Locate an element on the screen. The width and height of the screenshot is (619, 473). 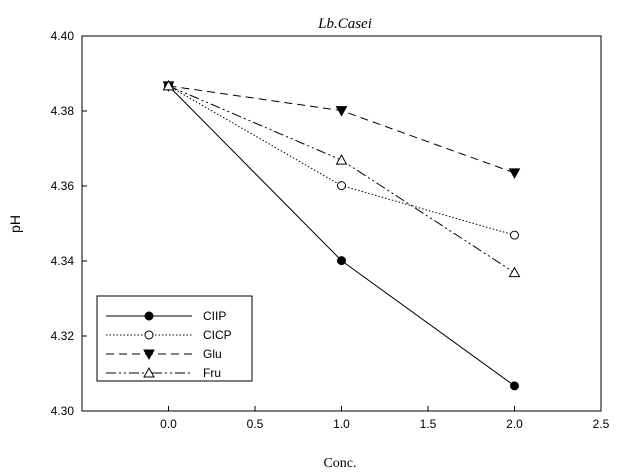
x-tick-label: 0.5 is located at coordinates (255, 424).